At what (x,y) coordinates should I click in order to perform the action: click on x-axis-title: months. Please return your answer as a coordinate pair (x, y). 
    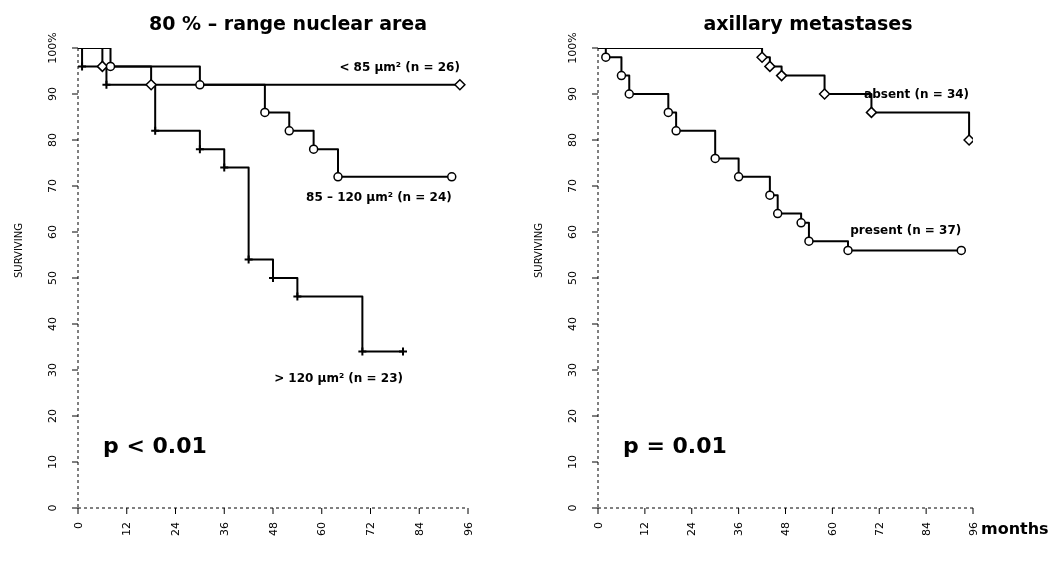
    Looking at the image, I should click on (1015, 528).